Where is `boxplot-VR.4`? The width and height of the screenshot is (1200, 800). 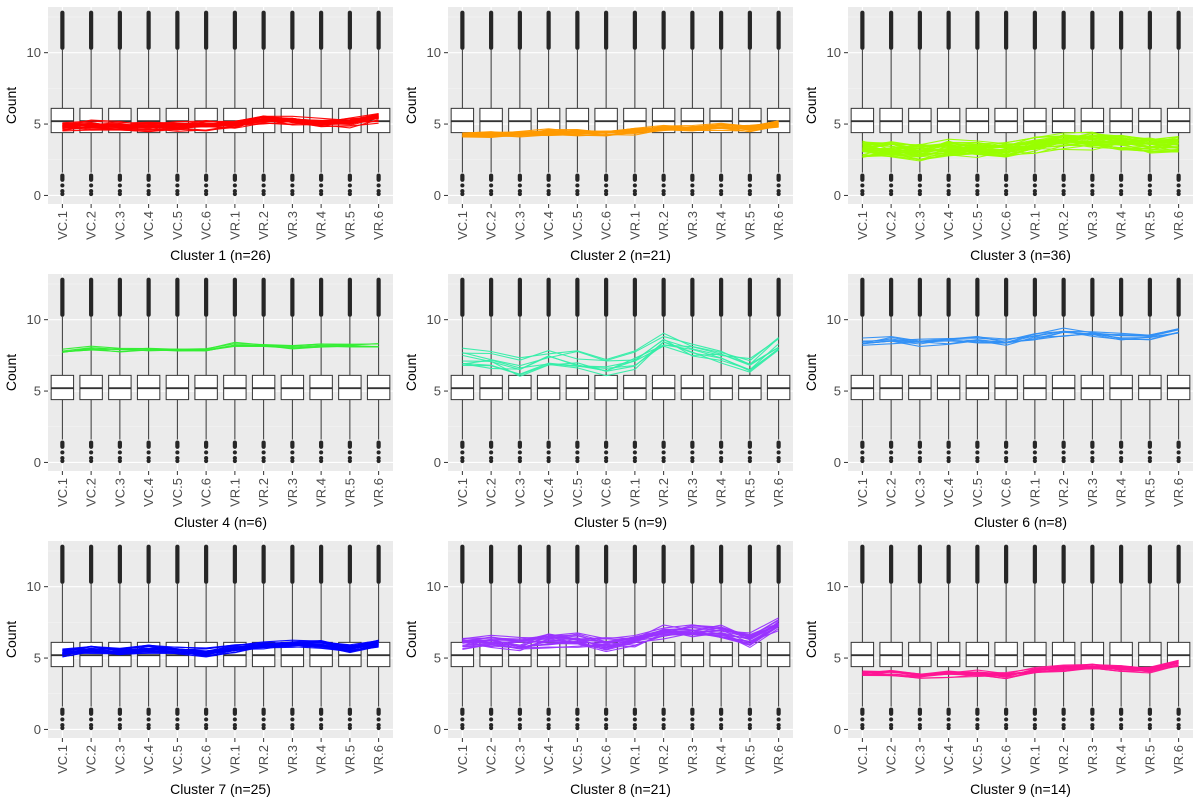 boxplot-VR.4 is located at coordinates (721, 637).